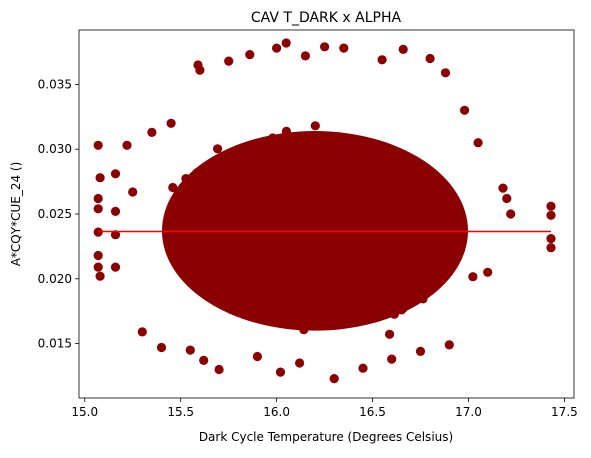 Image resolution: width=591 pixels, height=458 pixels. I want to click on x-tick-label: 15.0, so click(84, 412).